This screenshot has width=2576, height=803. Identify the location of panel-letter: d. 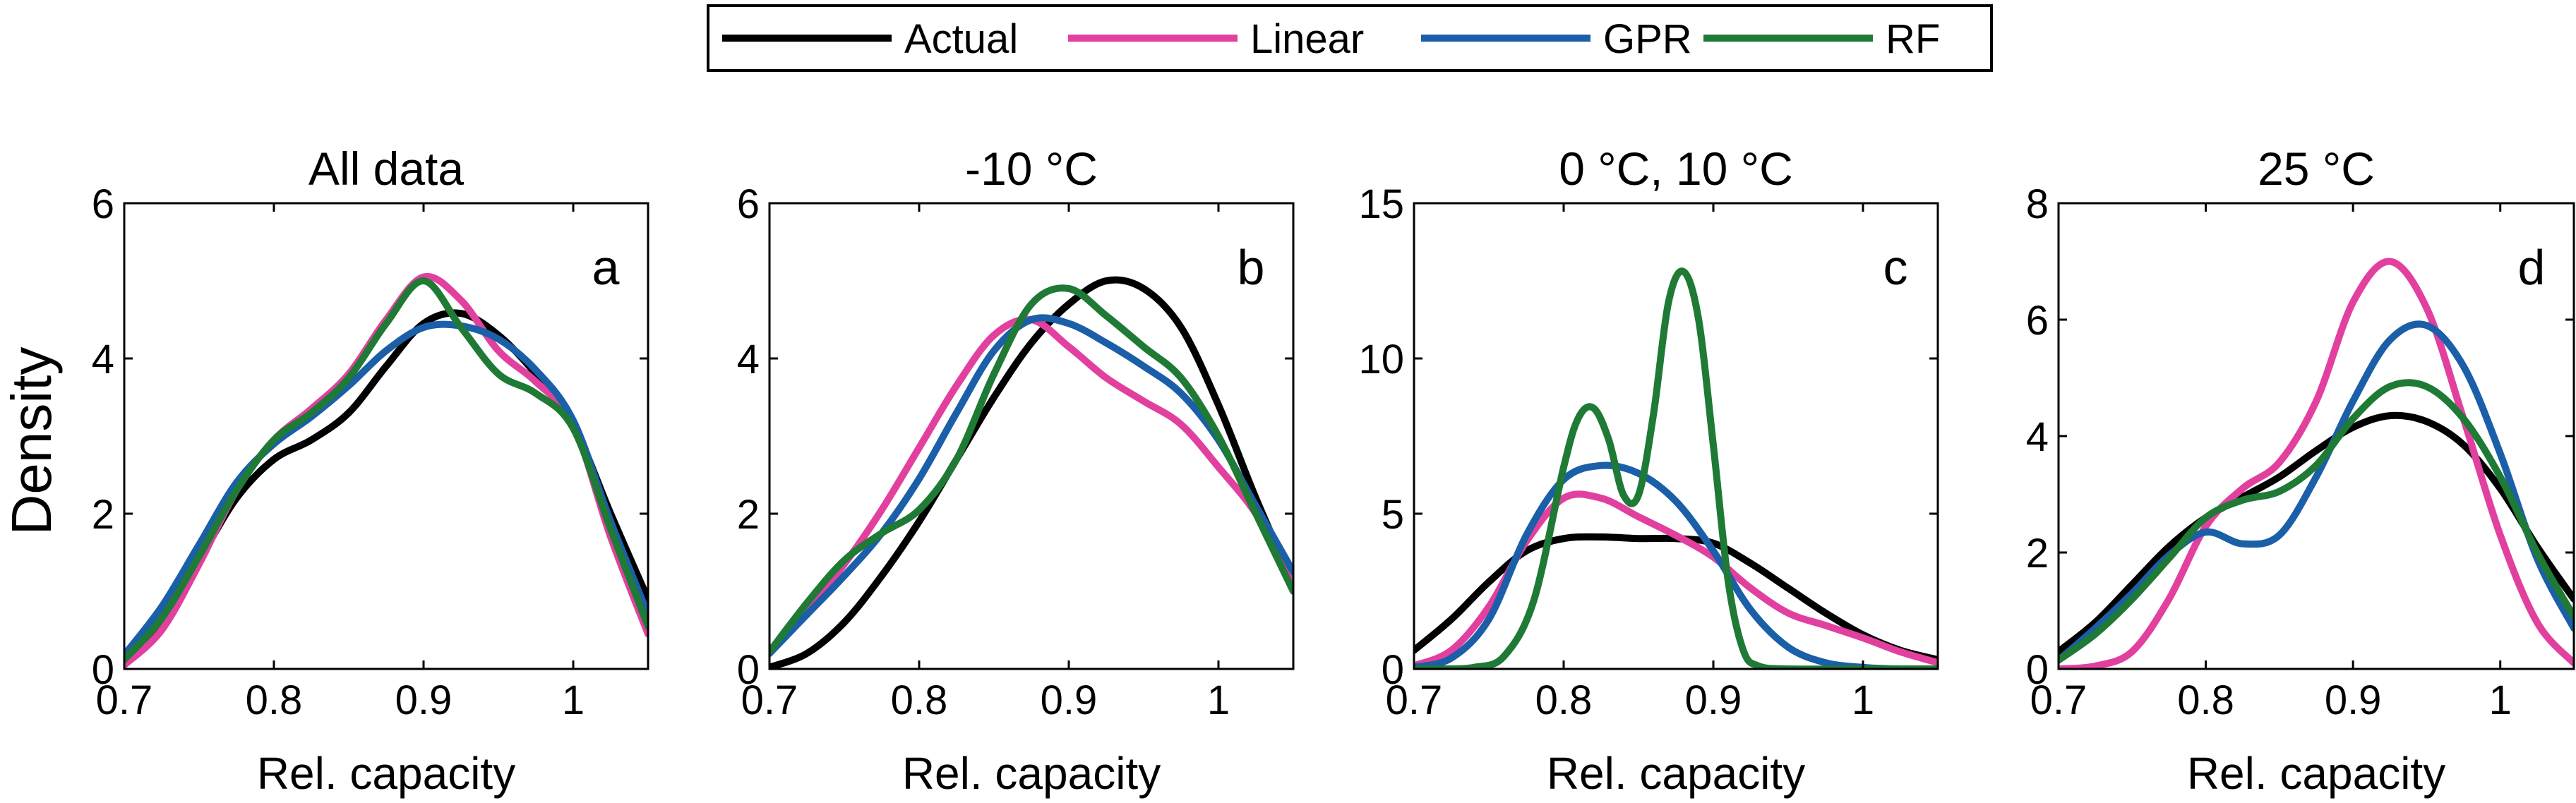
(2532, 267).